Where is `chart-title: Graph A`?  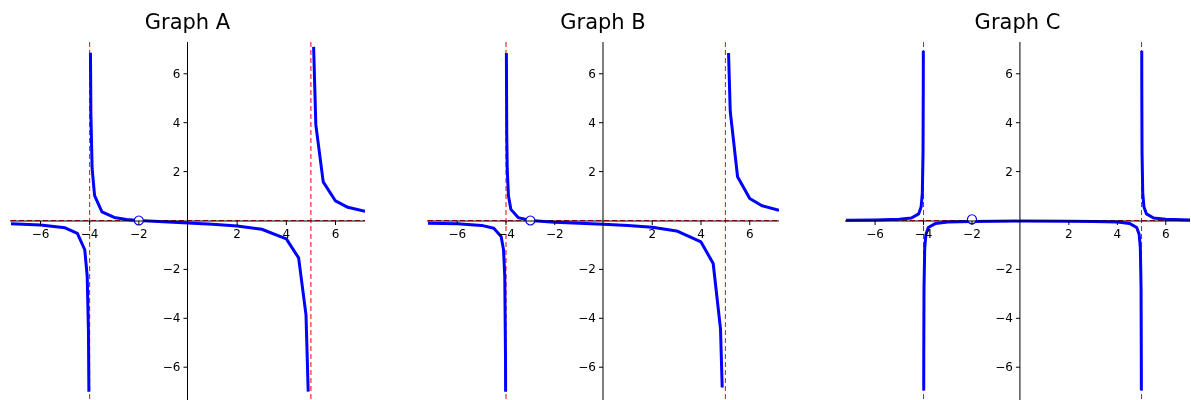
chart-title: Graph A is located at coordinates (187, 22).